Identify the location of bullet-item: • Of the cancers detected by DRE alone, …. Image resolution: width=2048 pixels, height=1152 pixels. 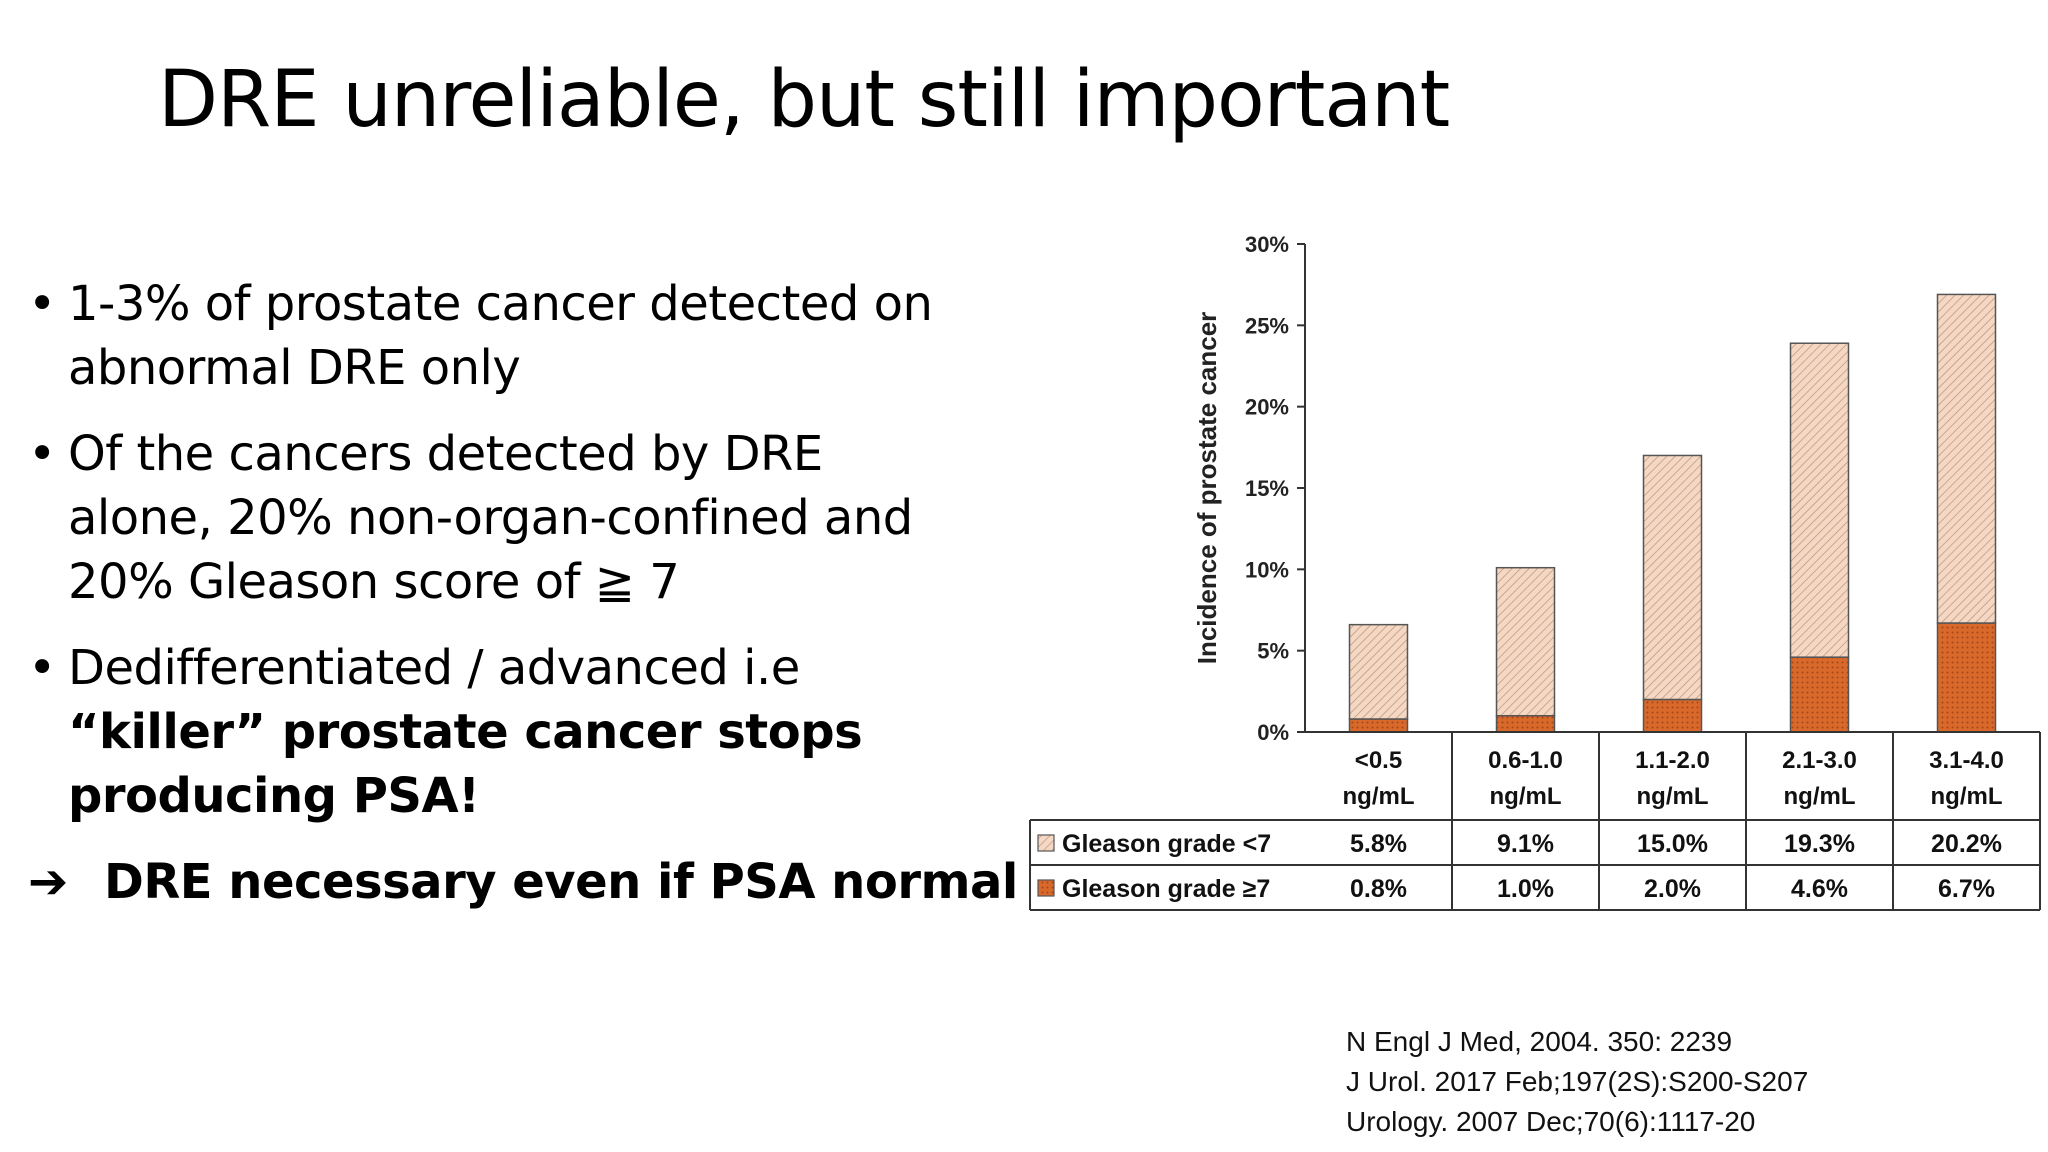
(528, 518).